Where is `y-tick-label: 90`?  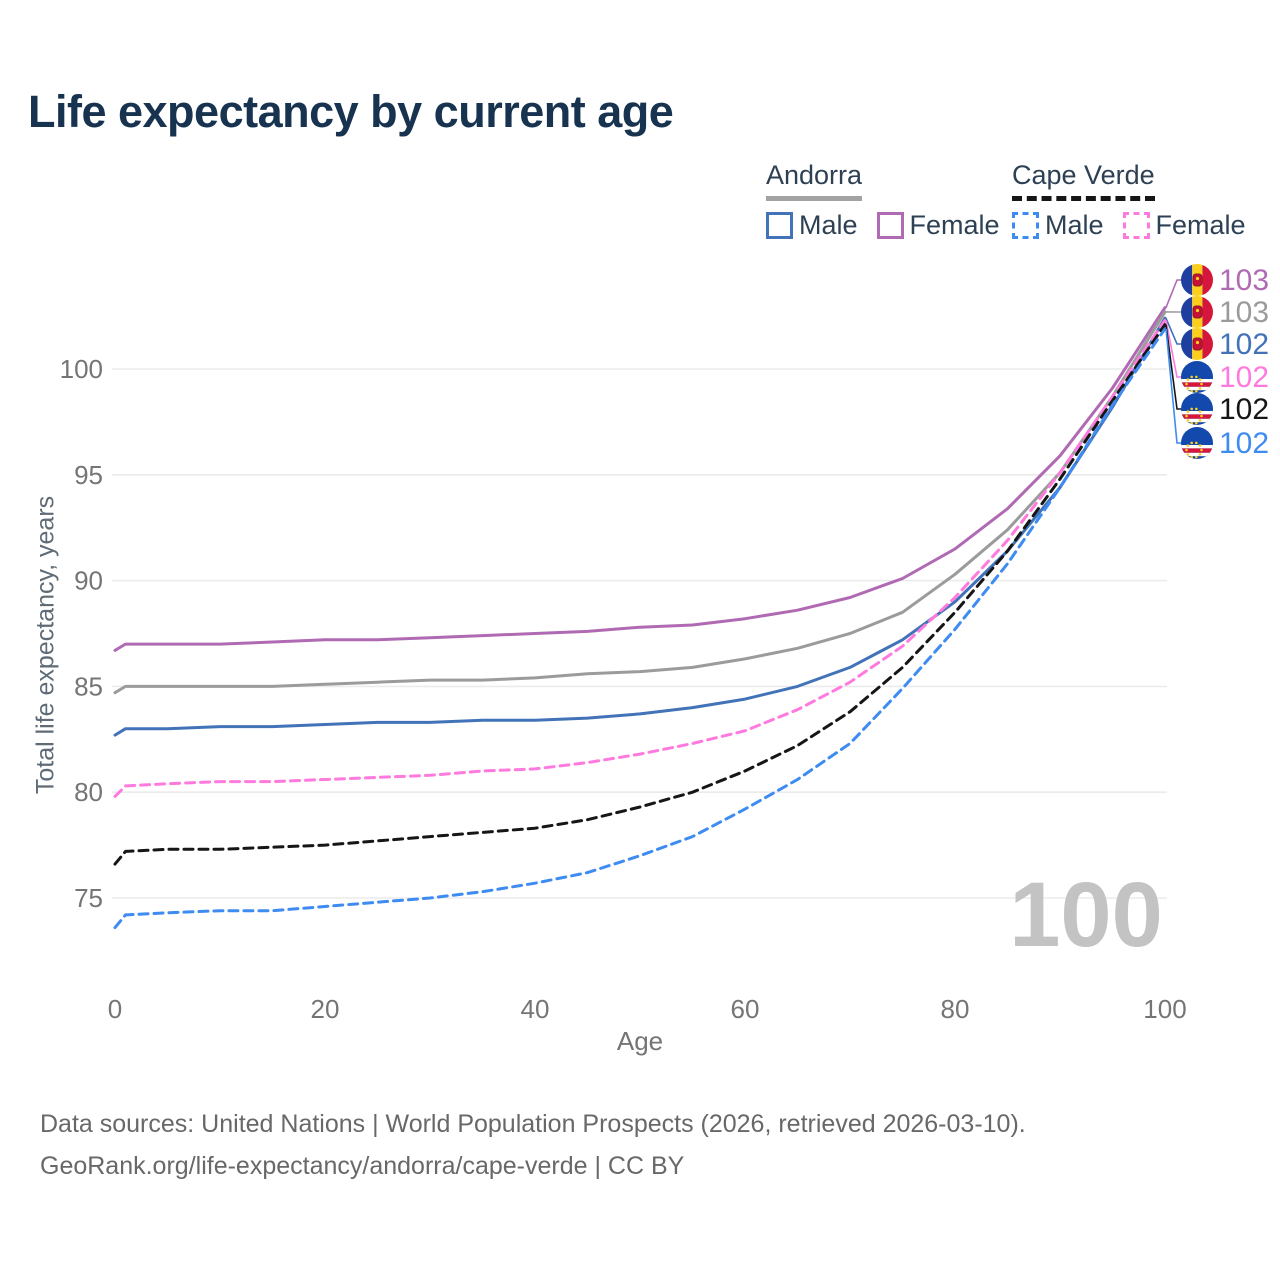
y-tick-label: 90 is located at coordinates (88, 581).